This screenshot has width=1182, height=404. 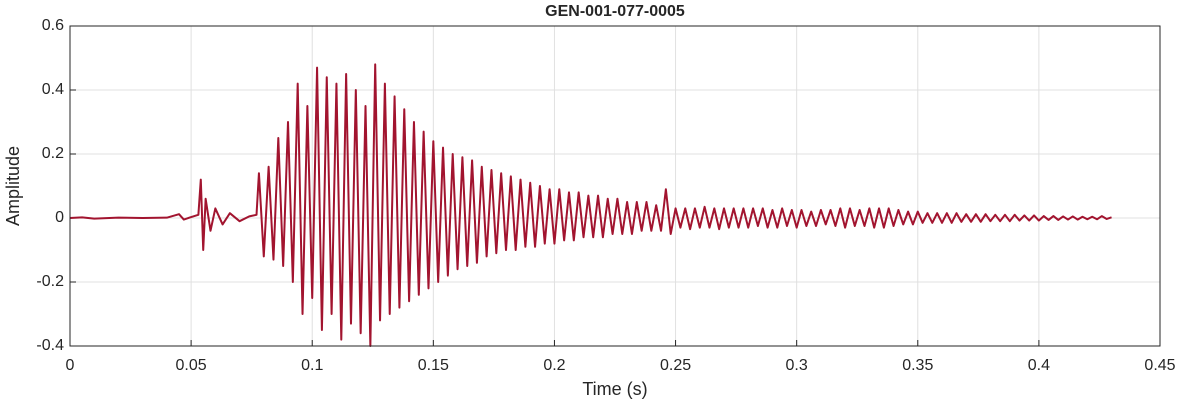 What do you see at coordinates (1159, 365) in the screenshot?
I see `x-tick-label: 0.45` at bounding box center [1159, 365].